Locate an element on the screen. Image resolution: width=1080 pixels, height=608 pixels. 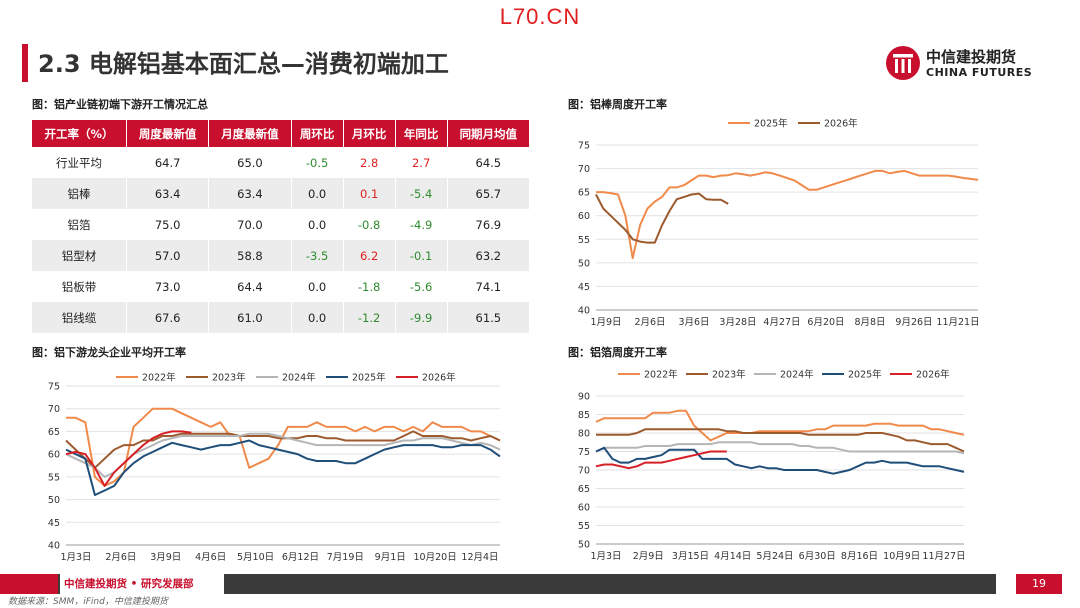
table-cell: -5.4 is located at coordinates (421, 193).